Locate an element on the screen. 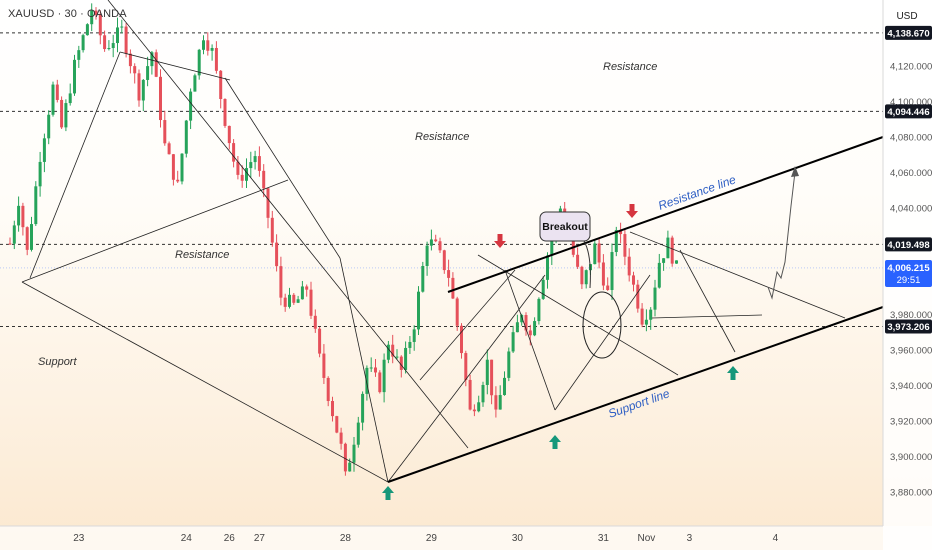 Image resolution: width=932 pixels, height=550 pixels. x-tick-label: 31 is located at coordinates (604, 538).